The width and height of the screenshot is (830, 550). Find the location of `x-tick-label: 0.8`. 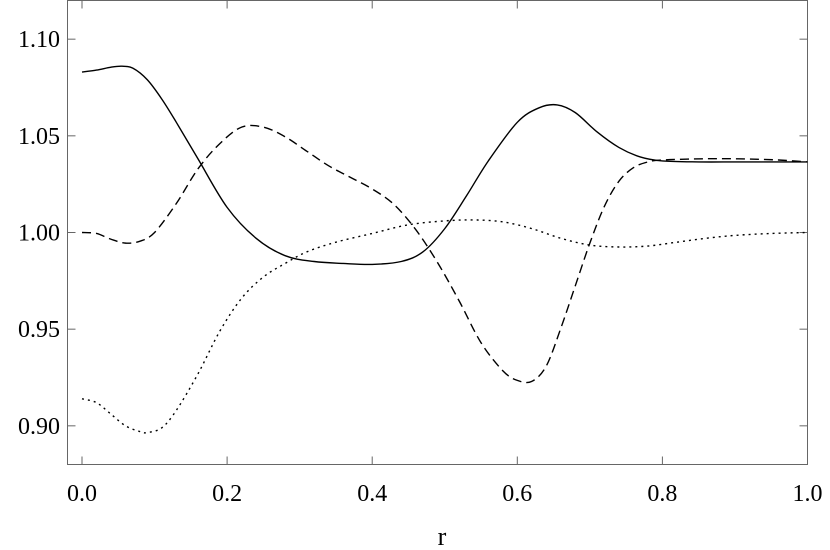

x-tick-label: 0.8 is located at coordinates (662, 494).